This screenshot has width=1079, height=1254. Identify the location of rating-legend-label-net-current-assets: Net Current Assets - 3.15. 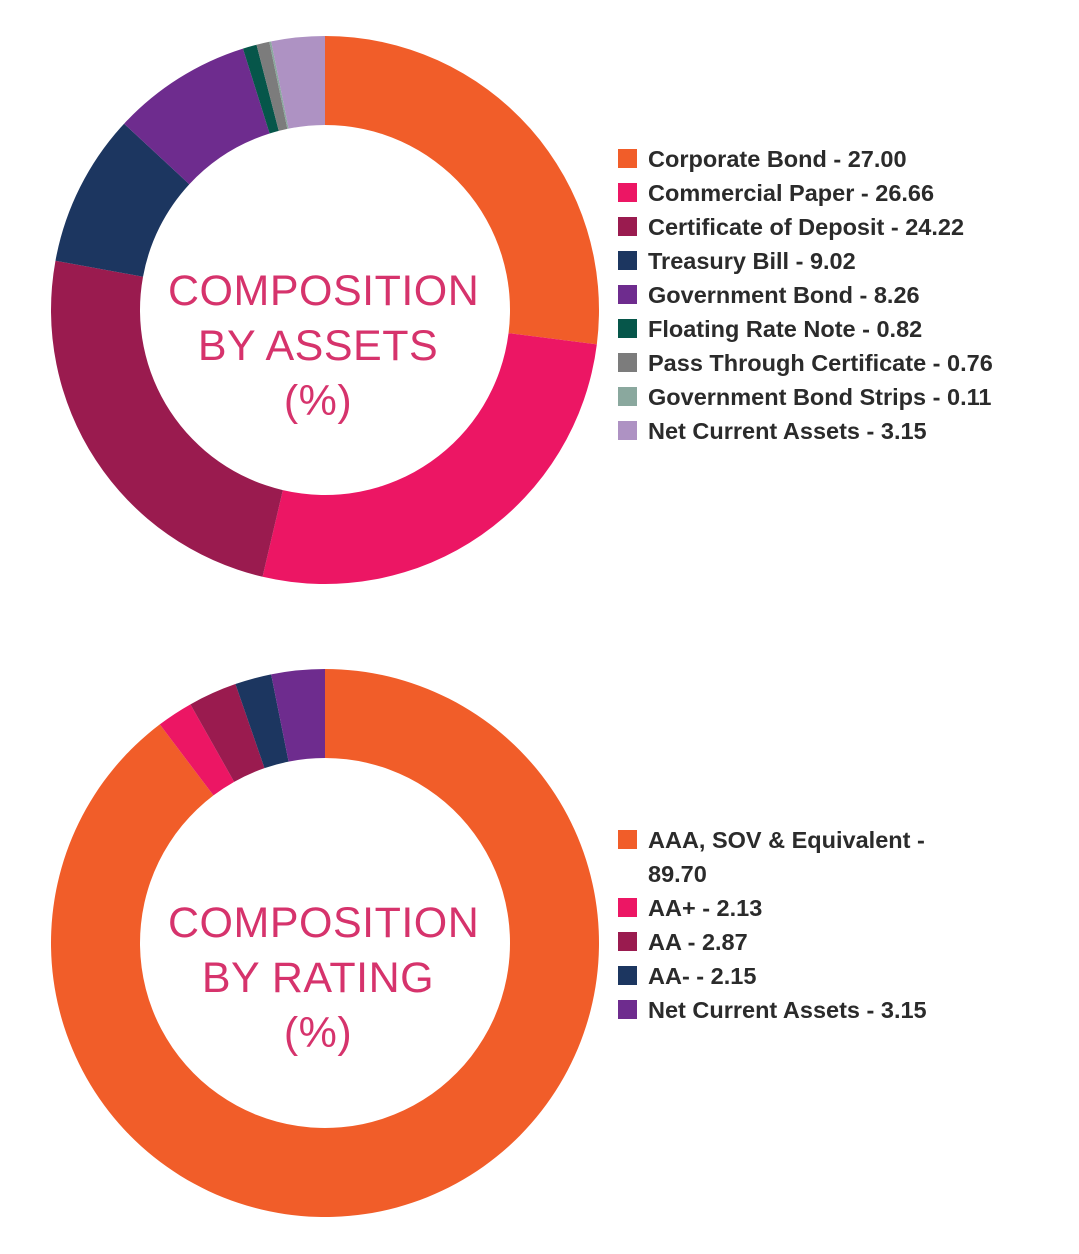
(787, 1010).